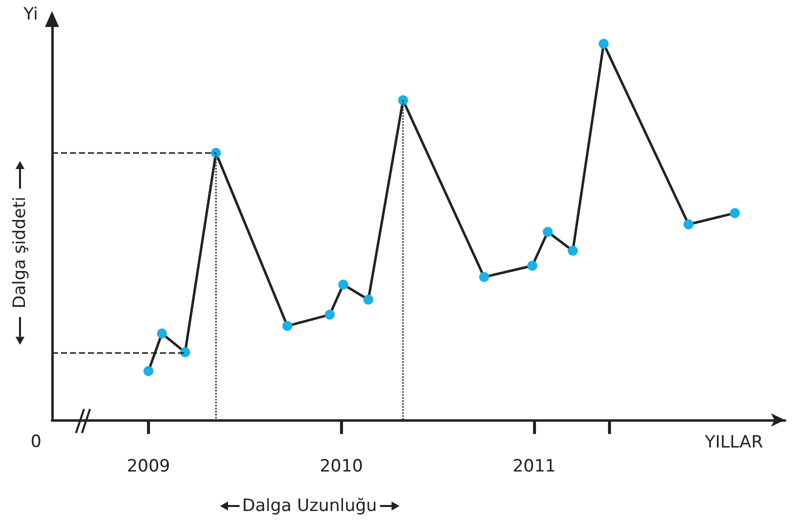 The width and height of the screenshot is (792, 523). Describe the element at coordinates (534, 466) in the screenshot. I see `x-tick-label: 2011` at that location.